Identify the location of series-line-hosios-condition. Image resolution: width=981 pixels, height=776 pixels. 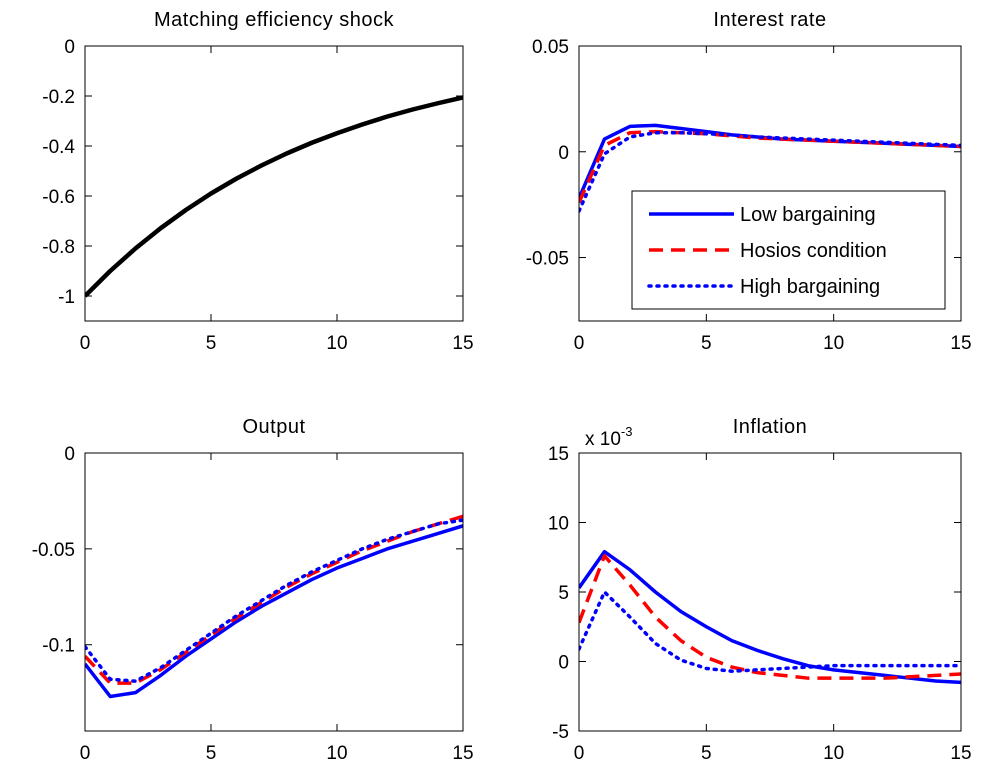
(770, 617).